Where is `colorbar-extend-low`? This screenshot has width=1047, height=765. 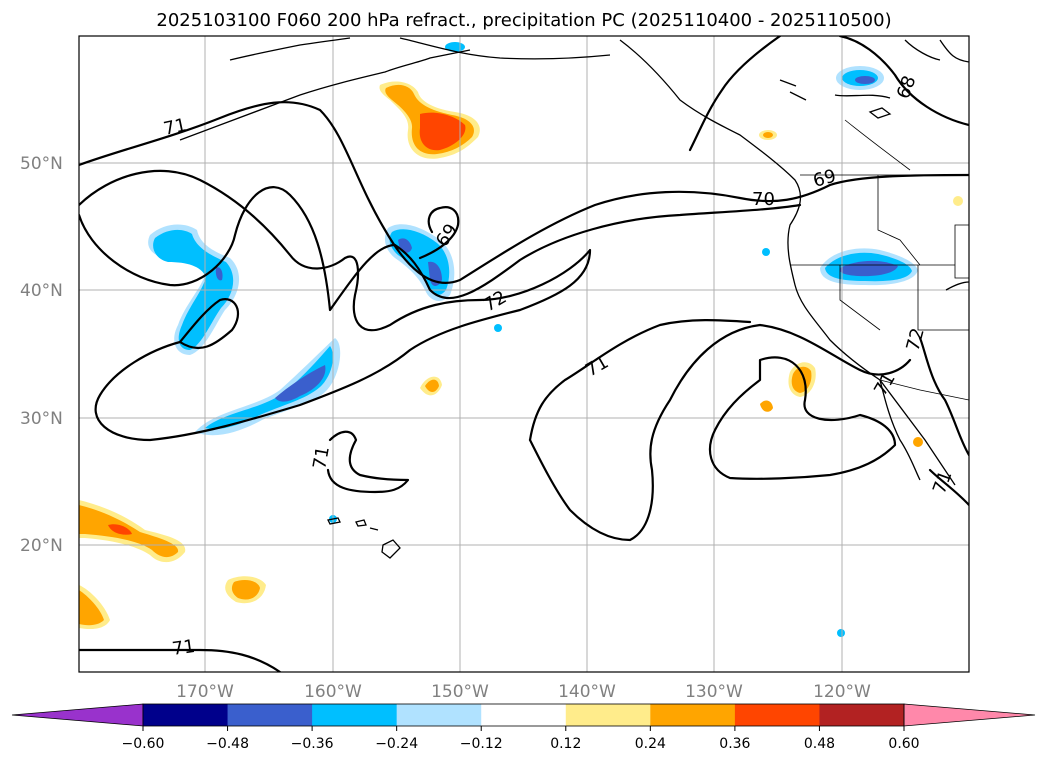
colorbar-extend-low is located at coordinates (77, 715).